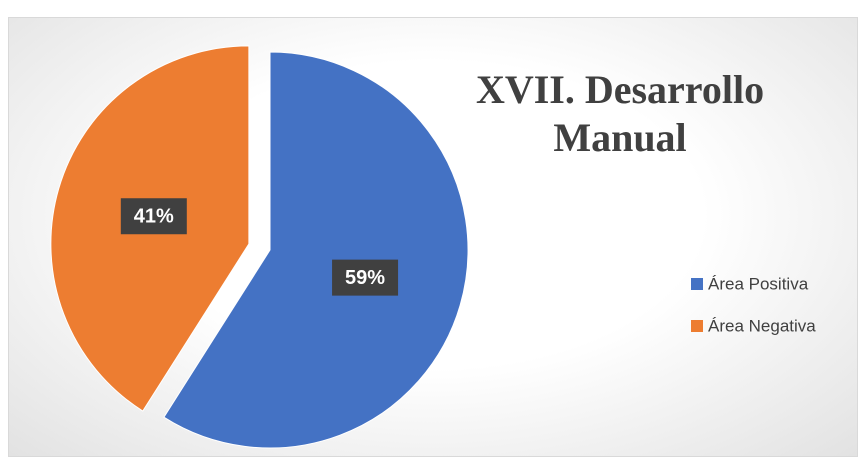 The height and width of the screenshot is (463, 866). I want to click on legend-label: Área Negativa, so click(762, 325).